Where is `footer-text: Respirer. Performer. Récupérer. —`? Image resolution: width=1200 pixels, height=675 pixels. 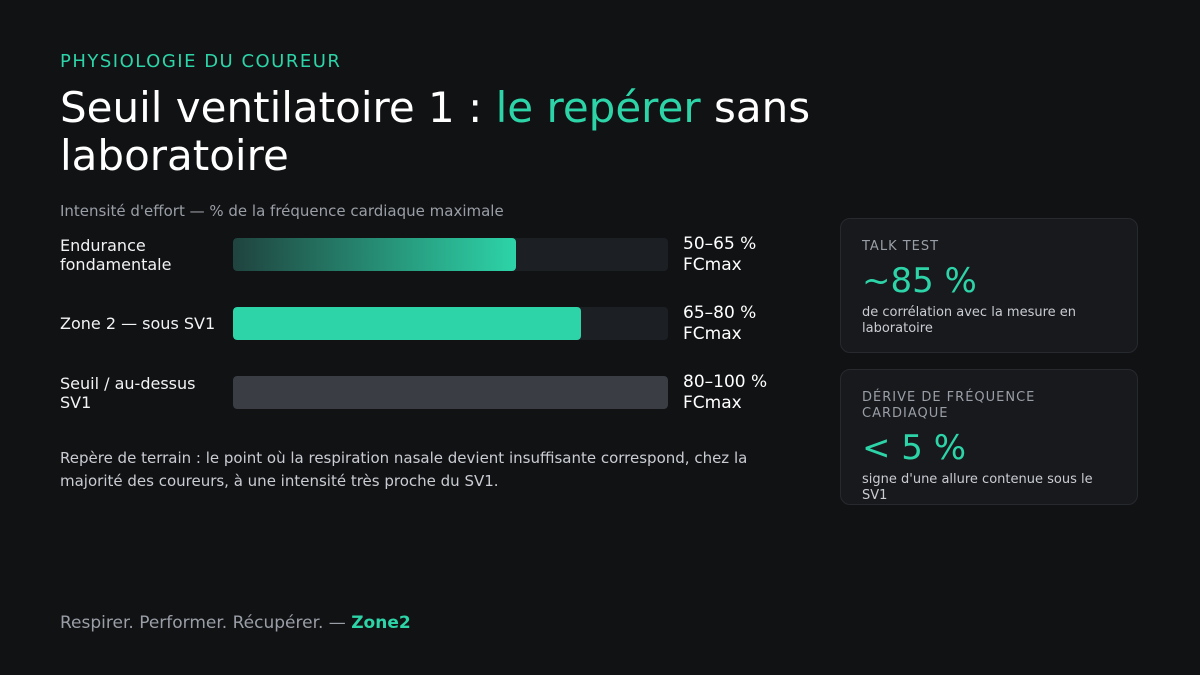
footer-text: Respirer. Performer. Récupérer. — is located at coordinates (206, 623).